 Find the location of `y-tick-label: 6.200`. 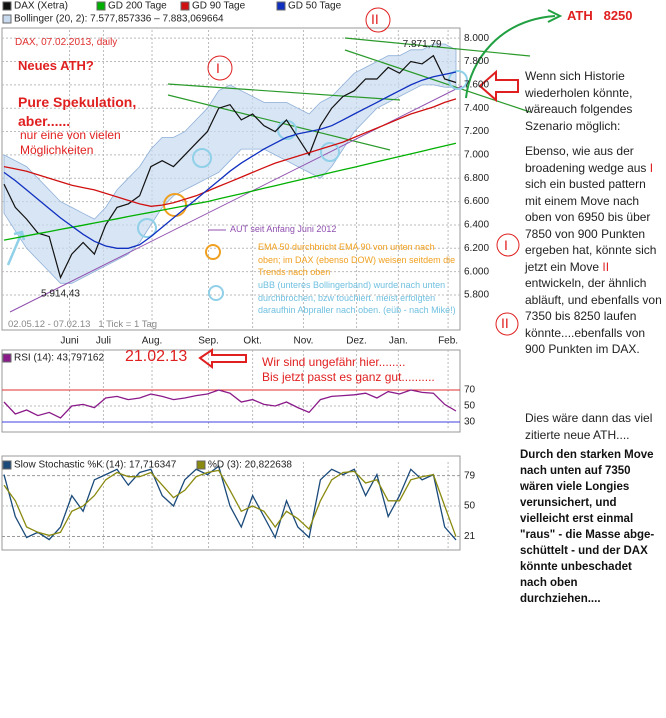

y-tick-label: 6.200 is located at coordinates (476, 248).